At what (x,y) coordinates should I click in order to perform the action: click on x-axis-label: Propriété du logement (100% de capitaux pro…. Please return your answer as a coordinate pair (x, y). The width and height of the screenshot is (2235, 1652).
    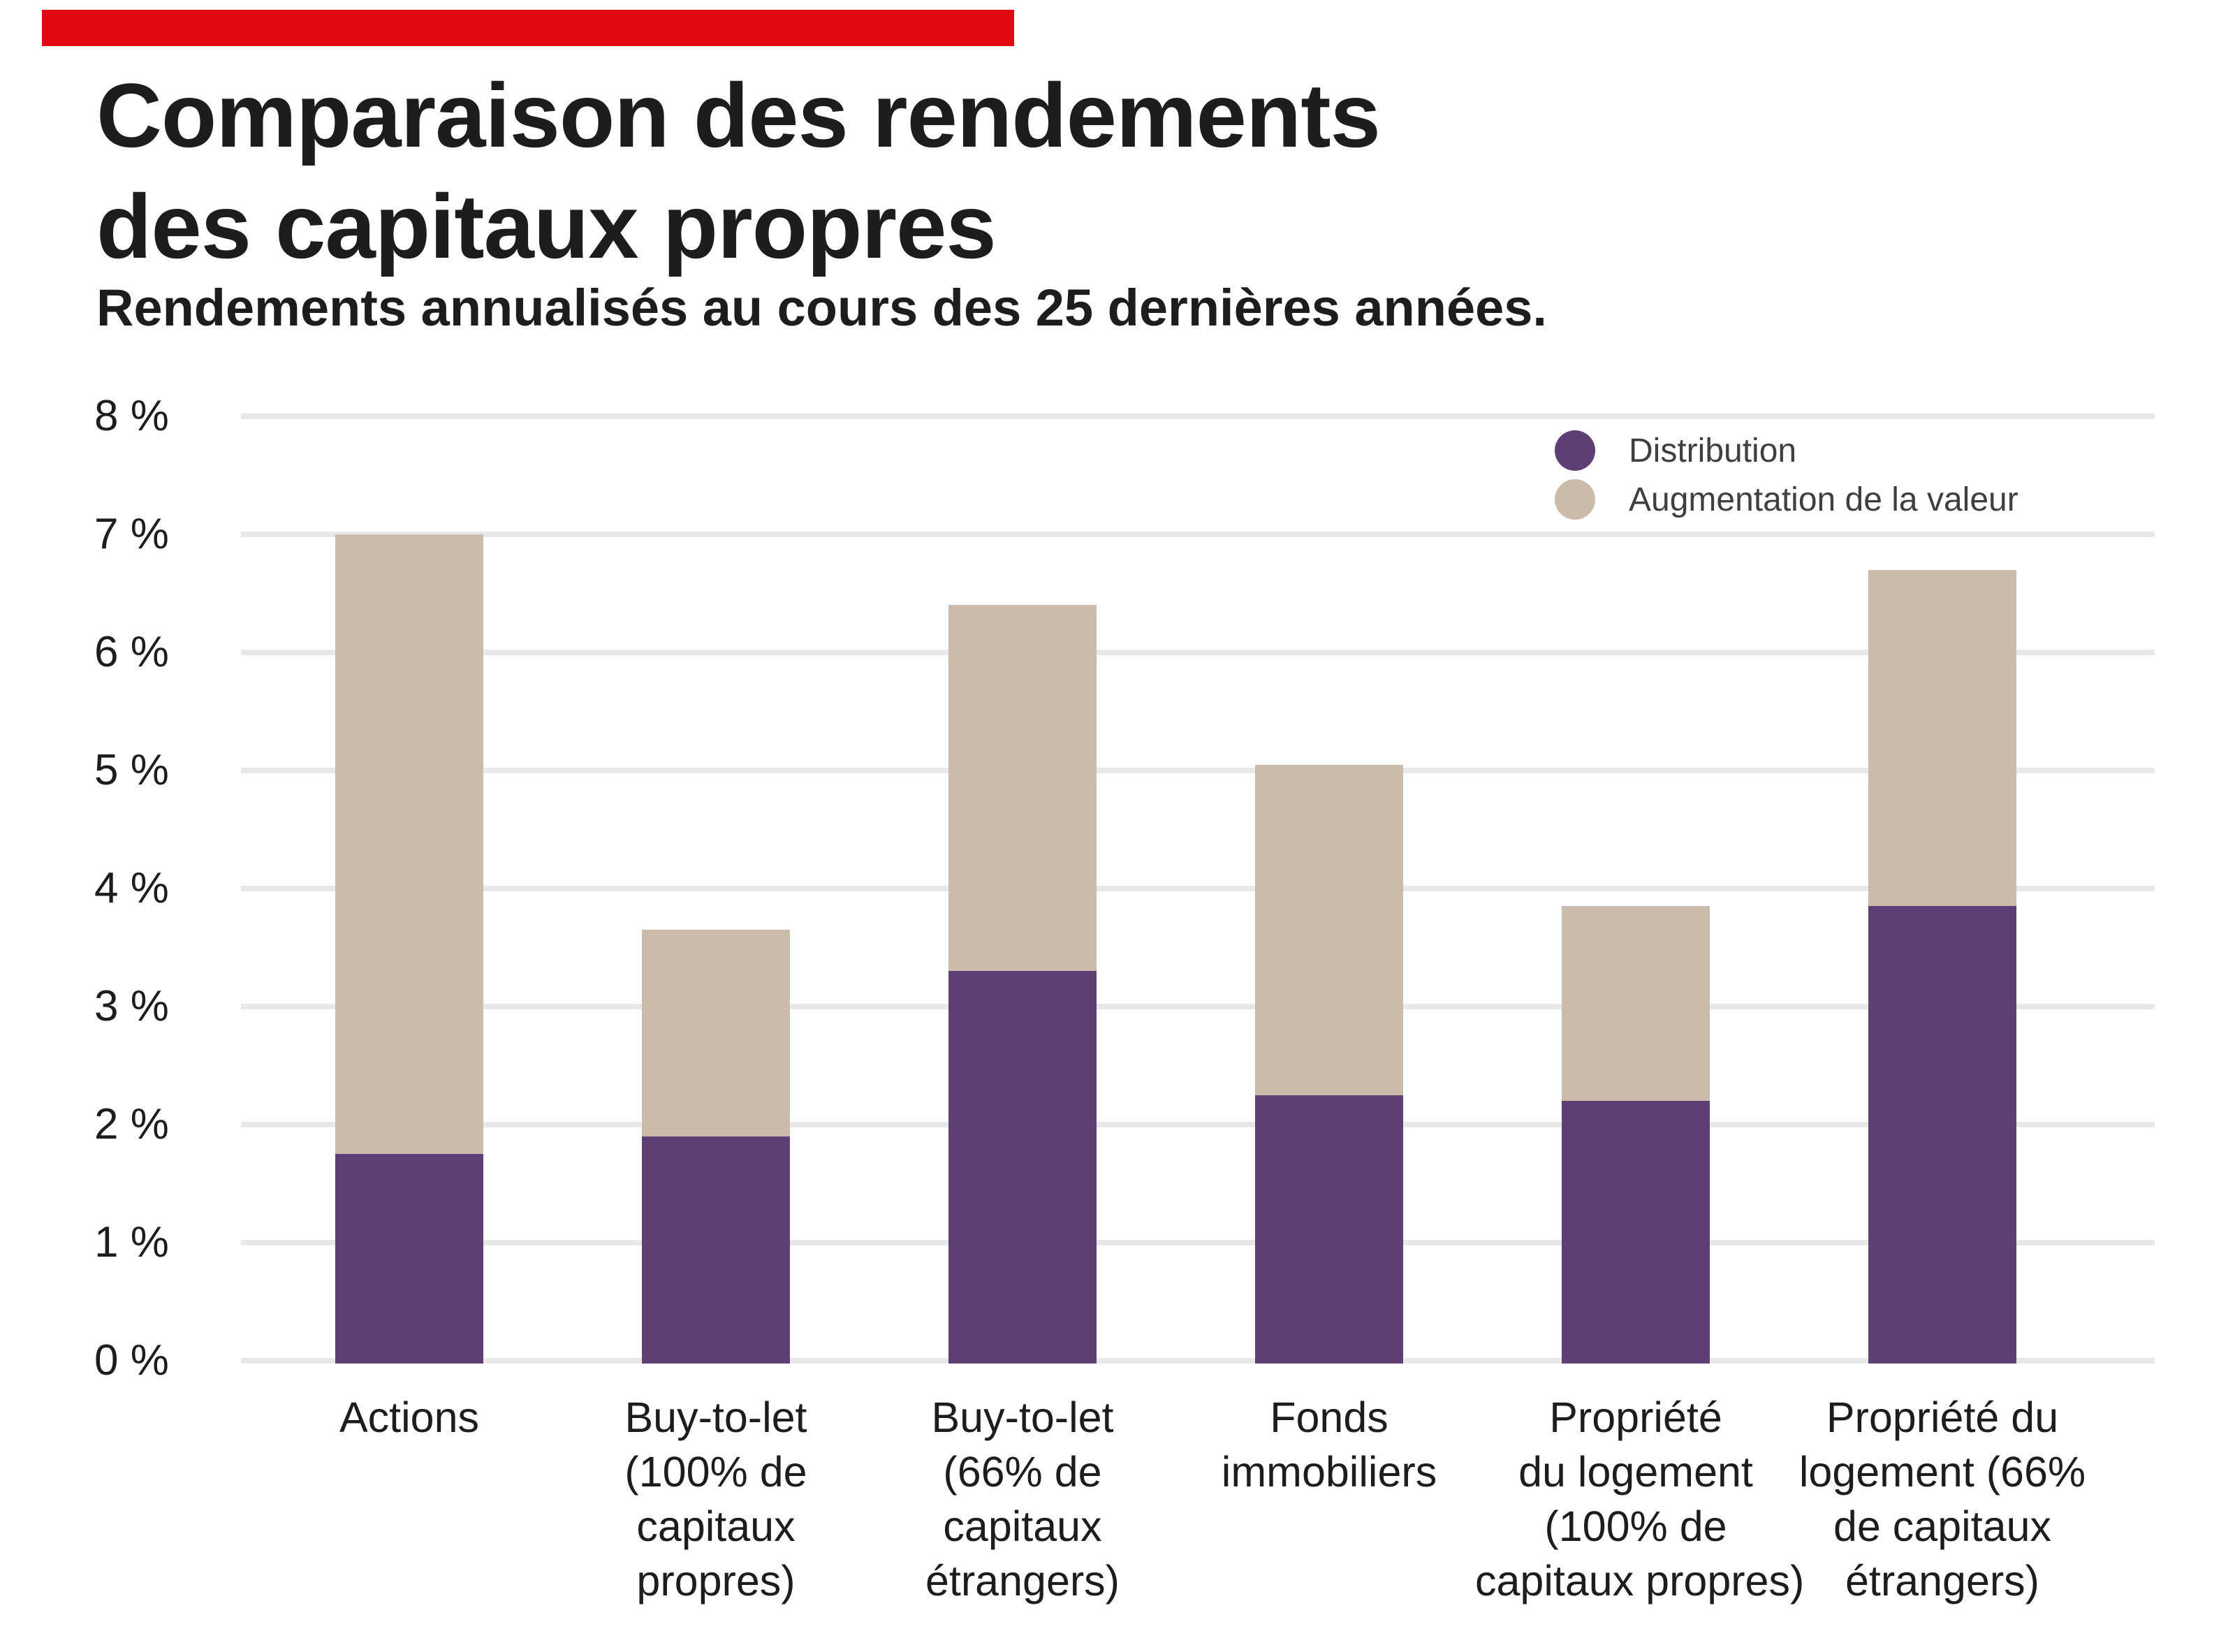
    Looking at the image, I should click on (1640, 1499).